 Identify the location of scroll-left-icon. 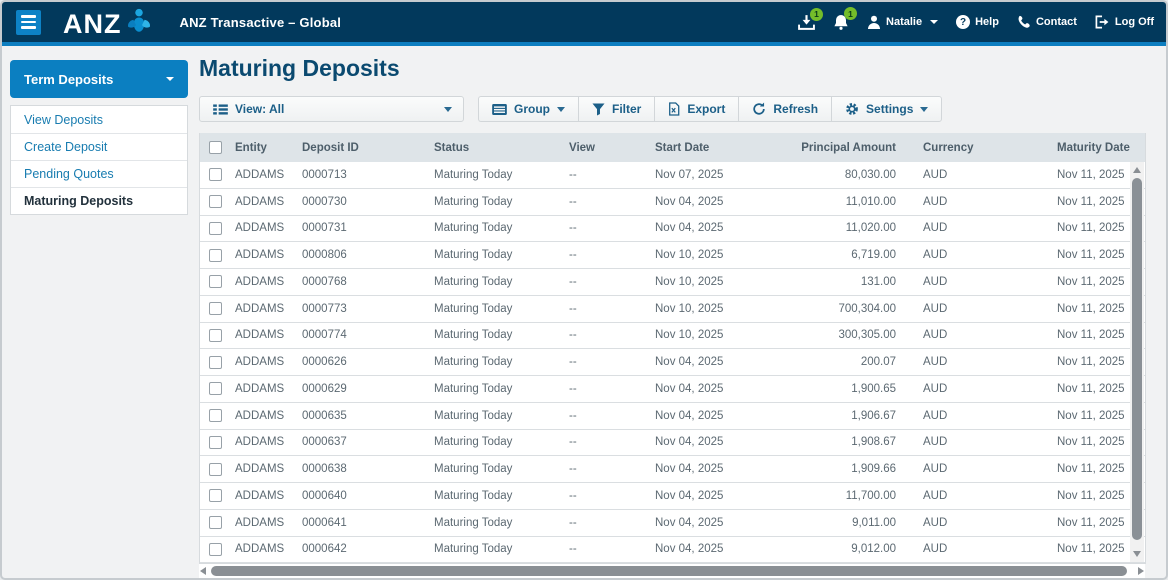
(203, 571).